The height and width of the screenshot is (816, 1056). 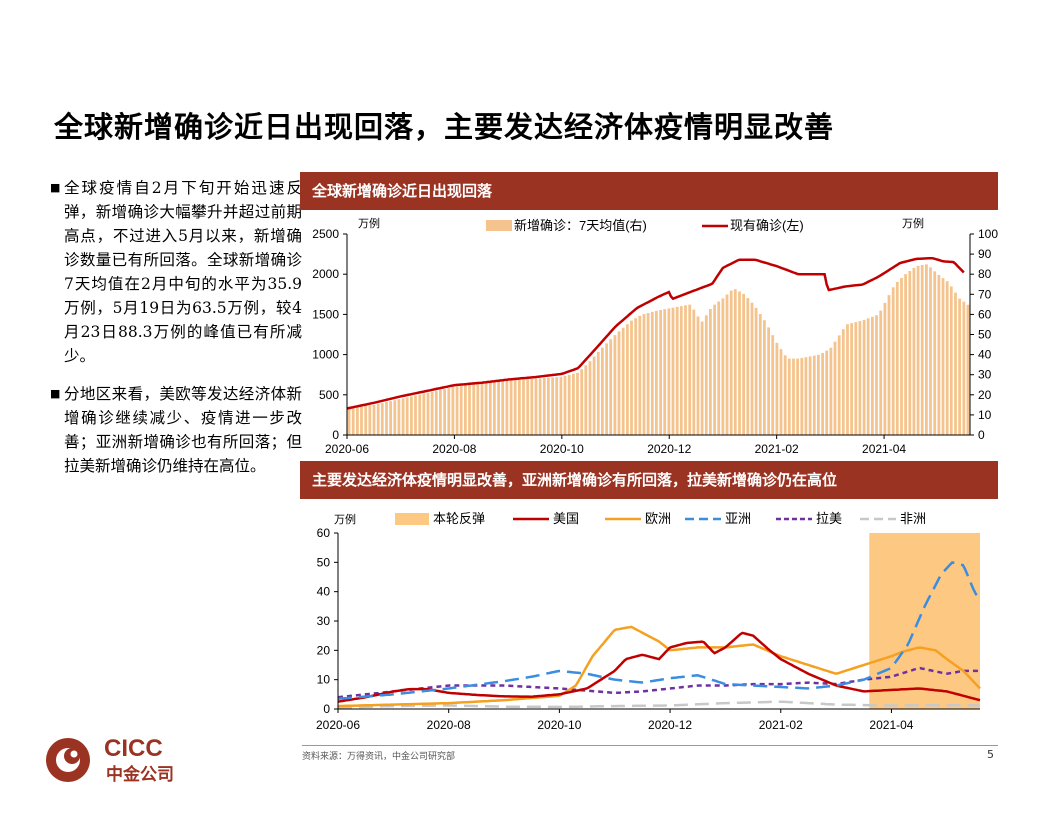 What do you see at coordinates (884, 449) in the screenshot?
I see `x-tick-label: 2021-04` at bounding box center [884, 449].